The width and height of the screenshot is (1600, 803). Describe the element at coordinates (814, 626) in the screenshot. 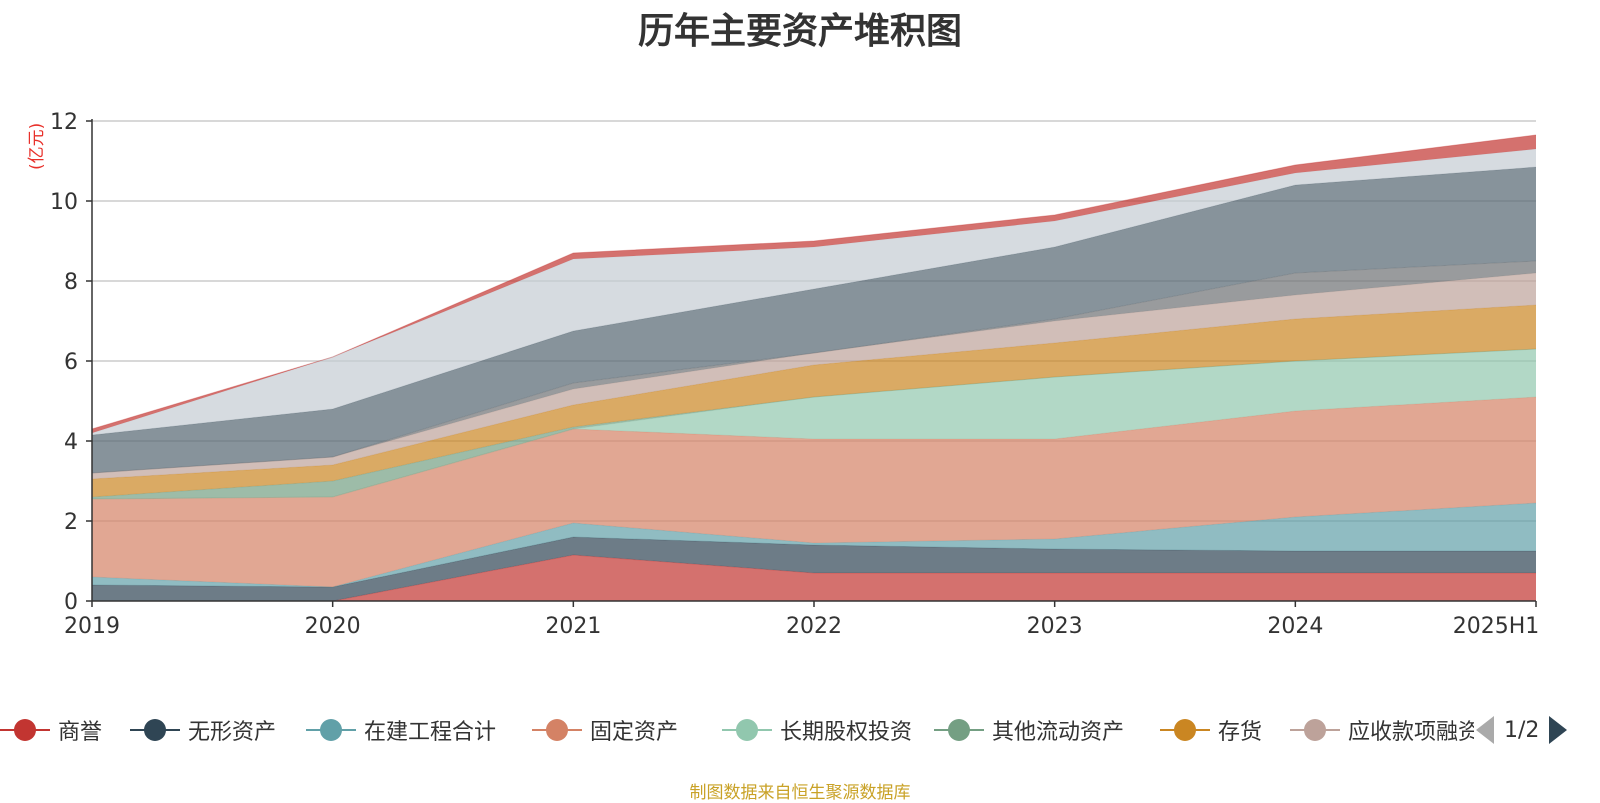

I see `x-tick-label: 2022` at that location.